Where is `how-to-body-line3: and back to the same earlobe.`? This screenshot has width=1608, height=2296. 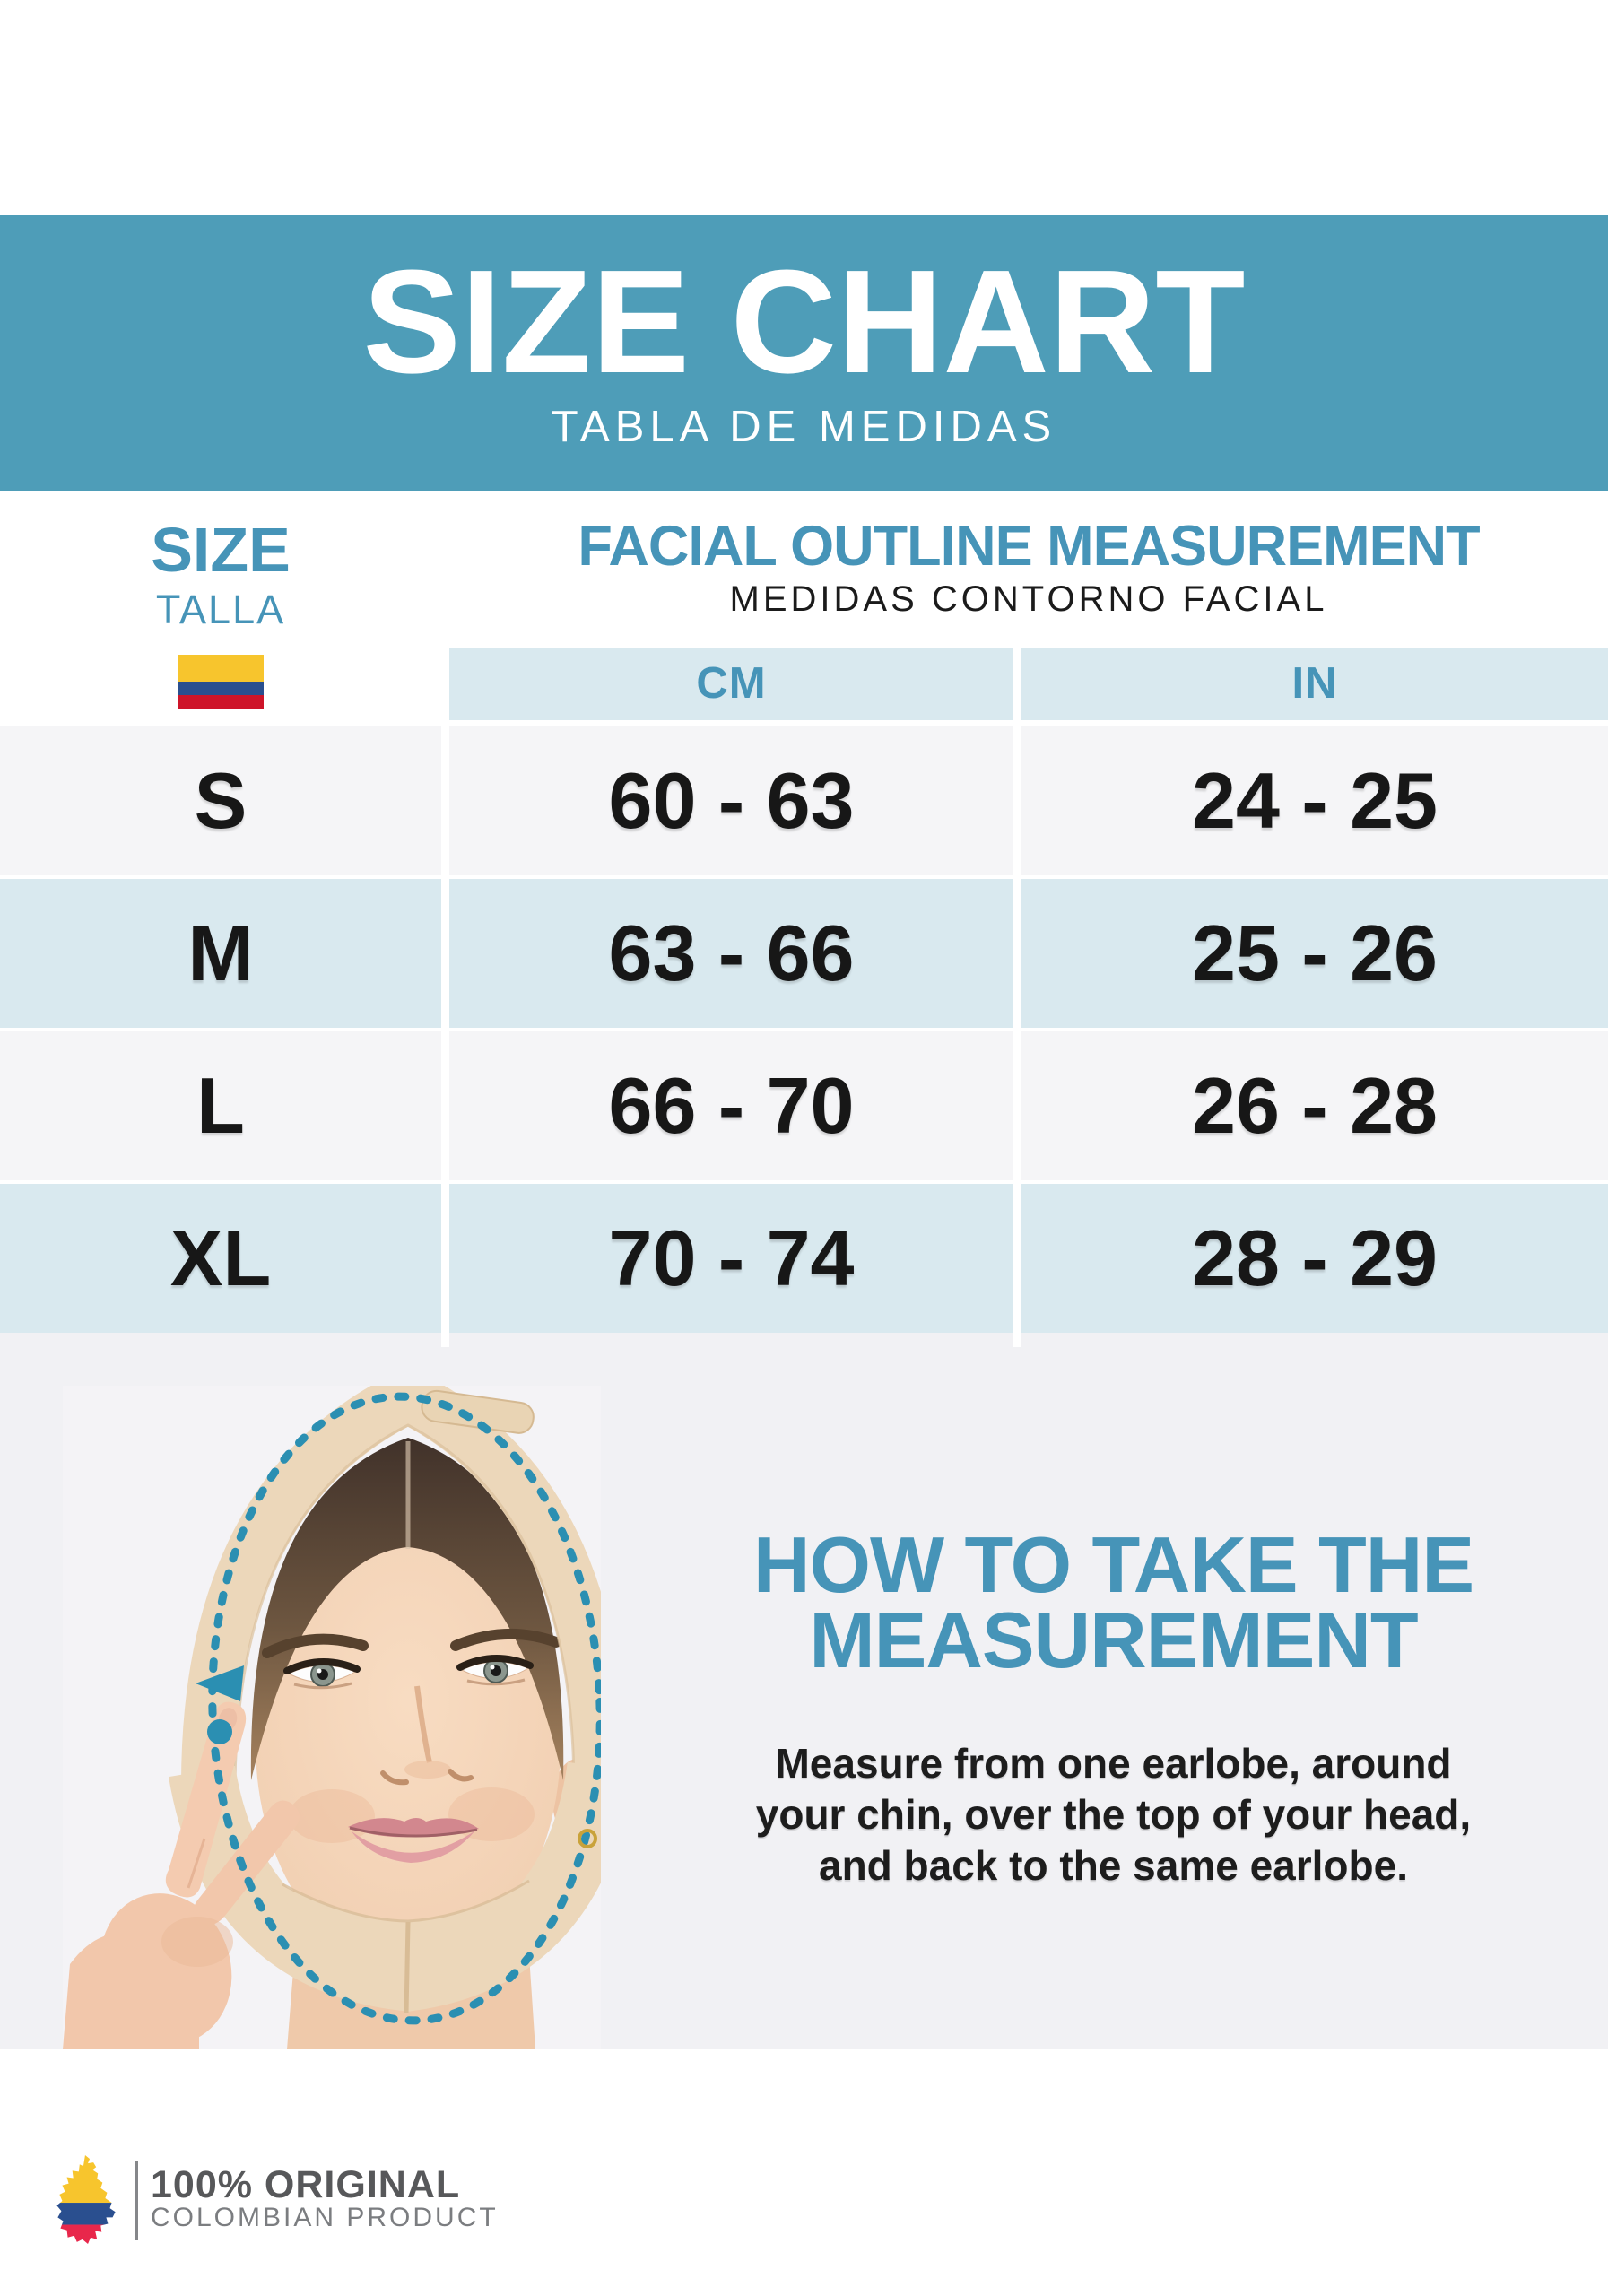
how-to-body-line3: and back to the same earlobe. is located at coordinates (1113, 1865).